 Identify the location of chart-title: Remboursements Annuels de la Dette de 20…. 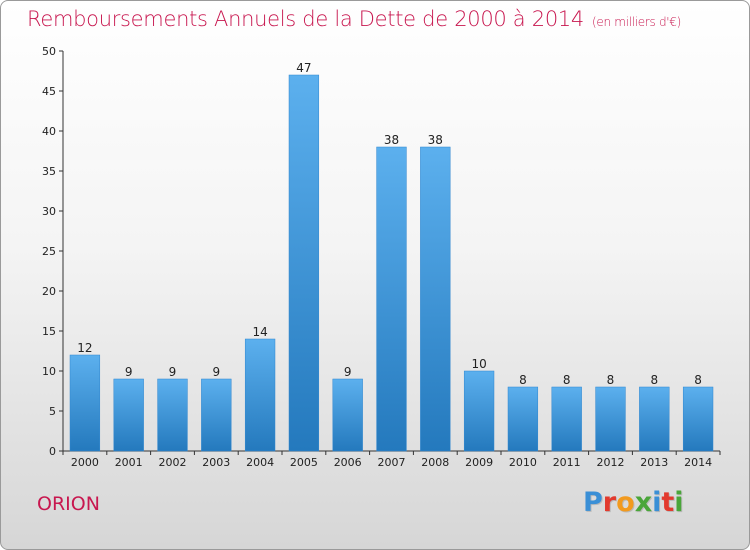
(354, 19).